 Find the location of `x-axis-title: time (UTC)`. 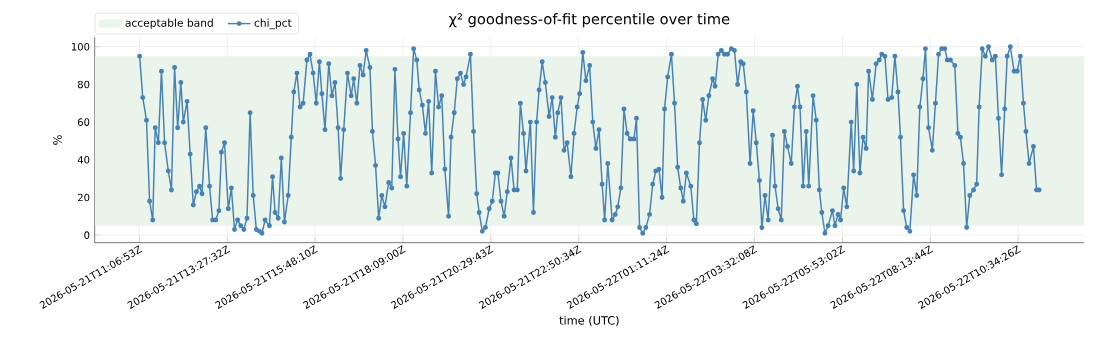

x-axis-title: time (UTC) is located at coordinates (589, 321).